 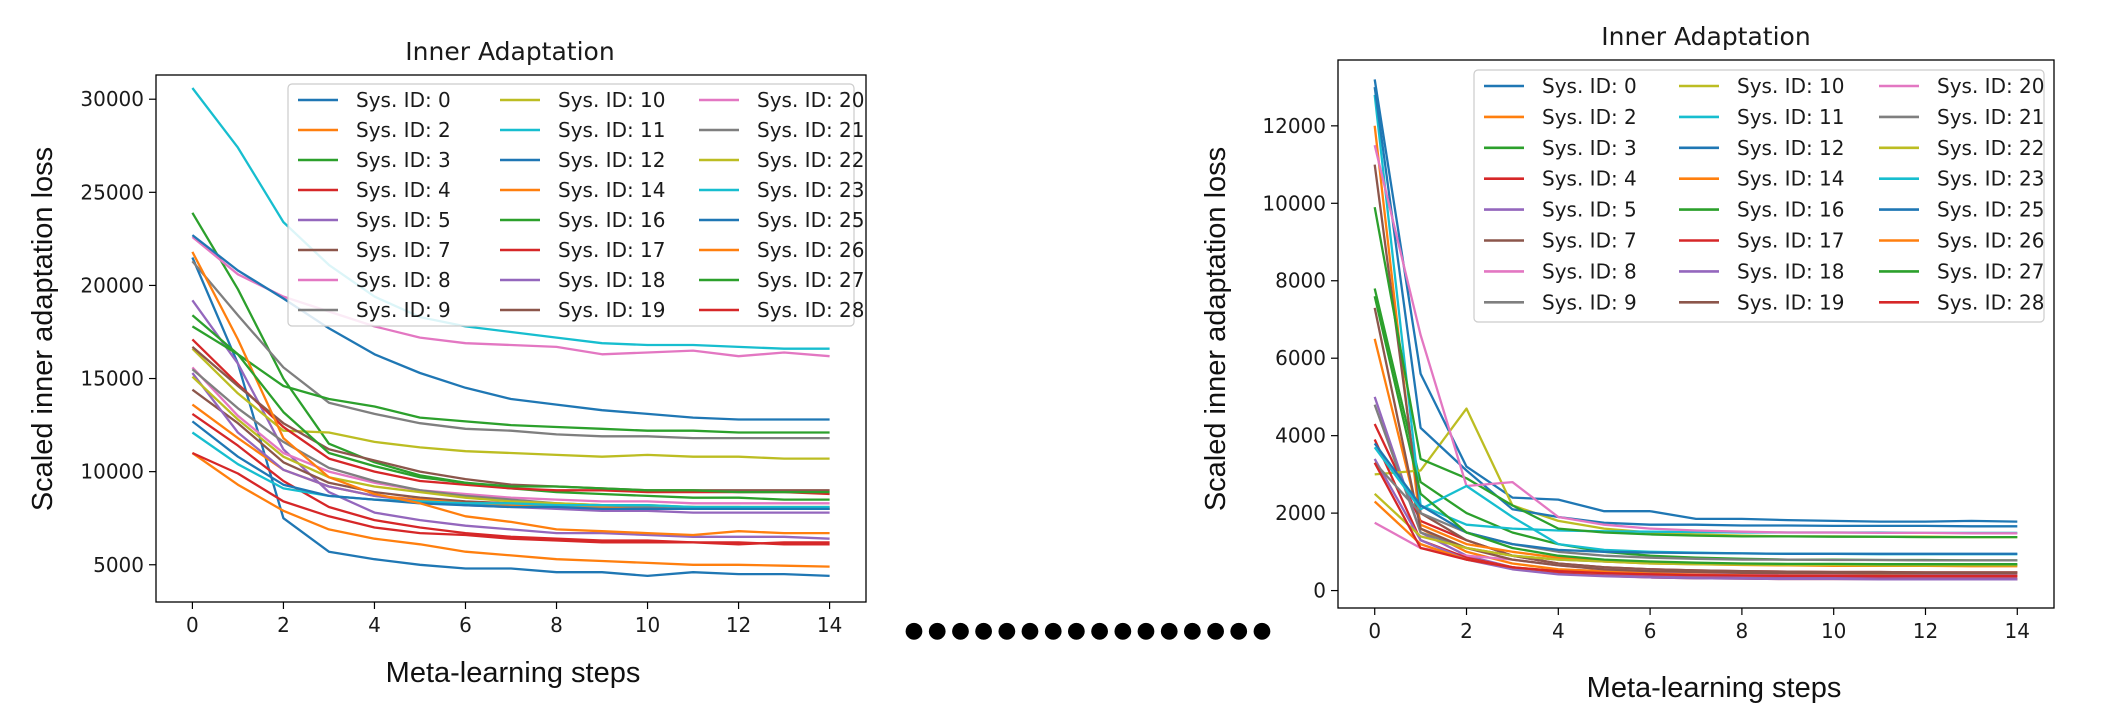 I want to click on chart-left-title: Inner Adaptation, so click(x=509, y=51).